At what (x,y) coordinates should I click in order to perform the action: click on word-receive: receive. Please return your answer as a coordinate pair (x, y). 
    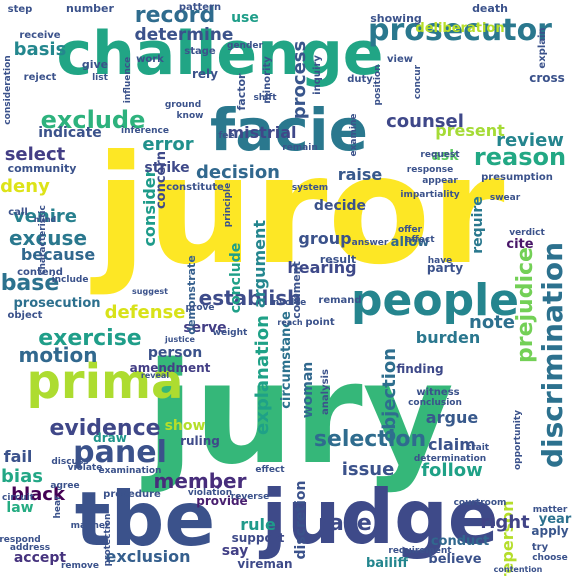
    Looking at the image, I should click on (39, 35).